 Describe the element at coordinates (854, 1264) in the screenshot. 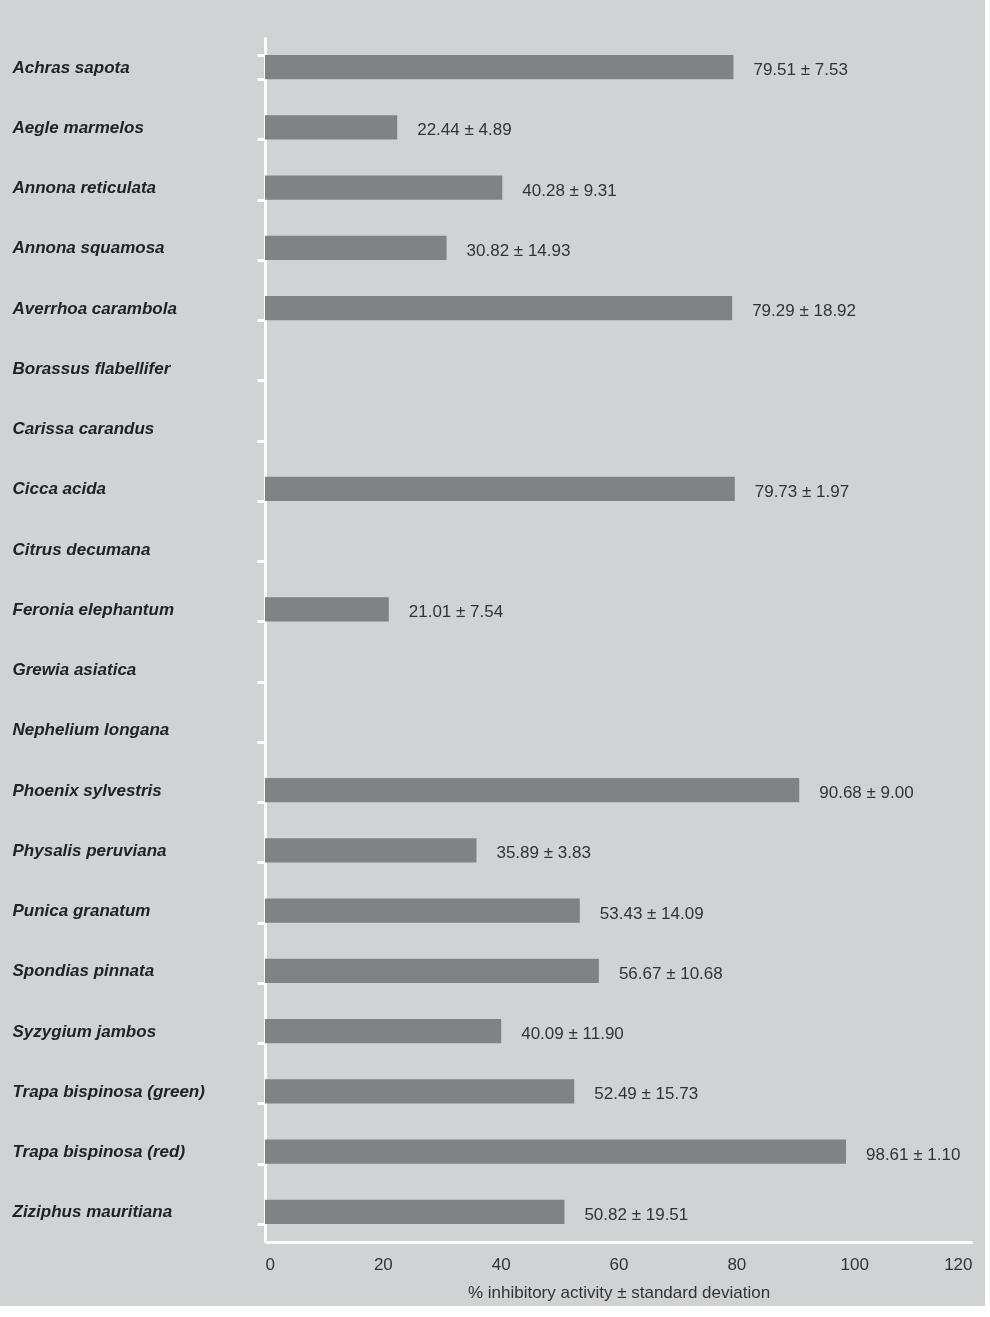

I see `x-tick-label: 100` at that location.